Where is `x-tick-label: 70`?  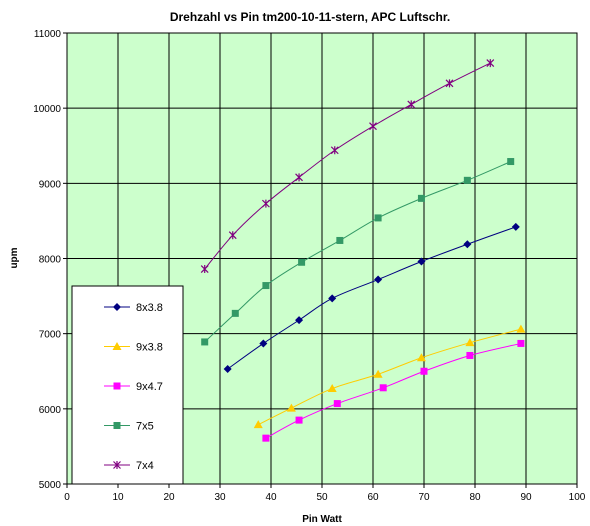
x-tick-label: 70 is located at coordinates (424, 497).